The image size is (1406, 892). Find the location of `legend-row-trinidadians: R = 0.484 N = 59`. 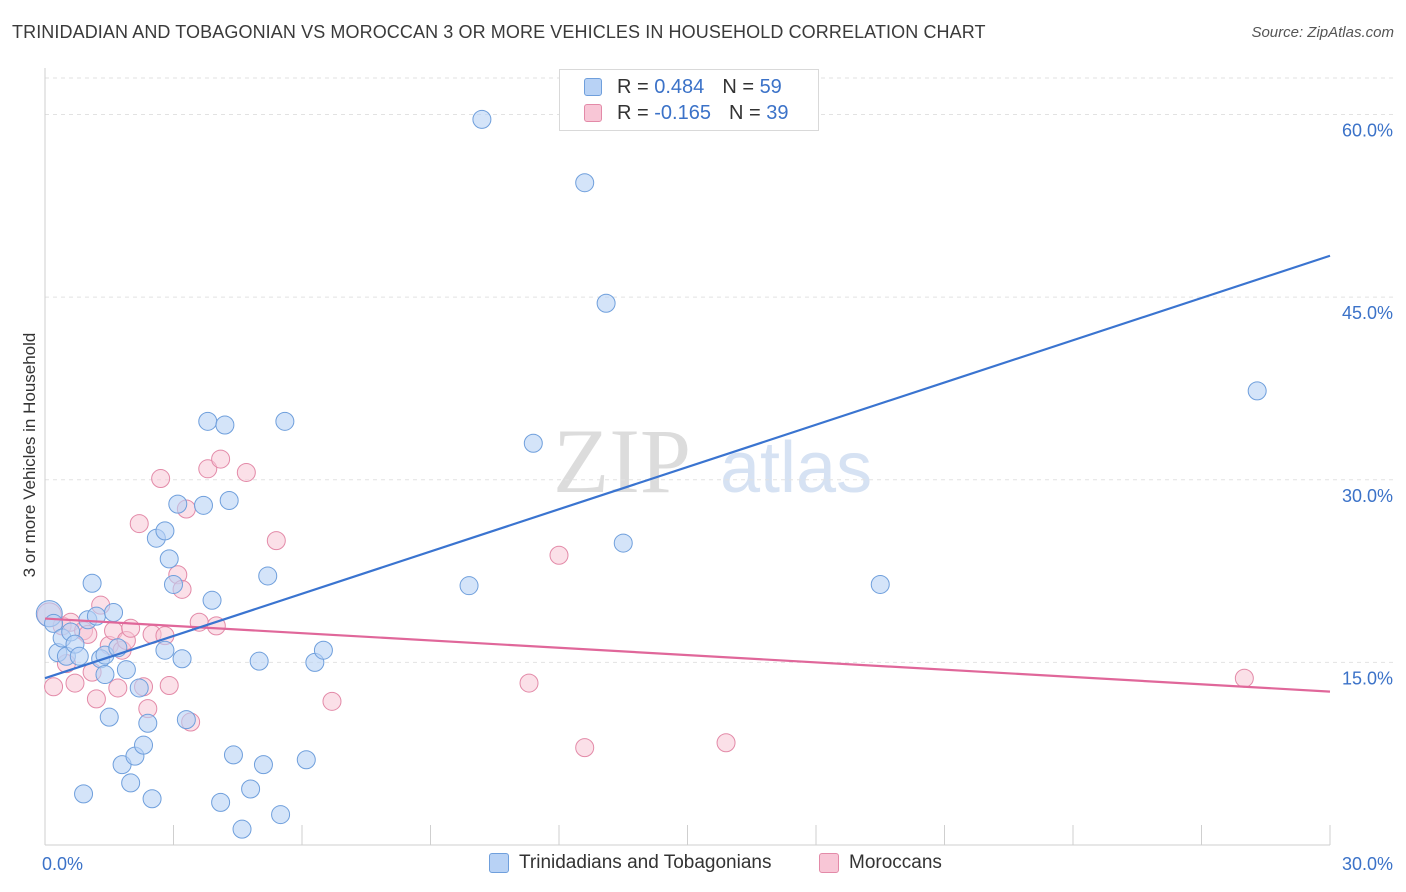

legend-row-trinidadians: R = 0.484 N = 59 is located at coordinates (683, 87).